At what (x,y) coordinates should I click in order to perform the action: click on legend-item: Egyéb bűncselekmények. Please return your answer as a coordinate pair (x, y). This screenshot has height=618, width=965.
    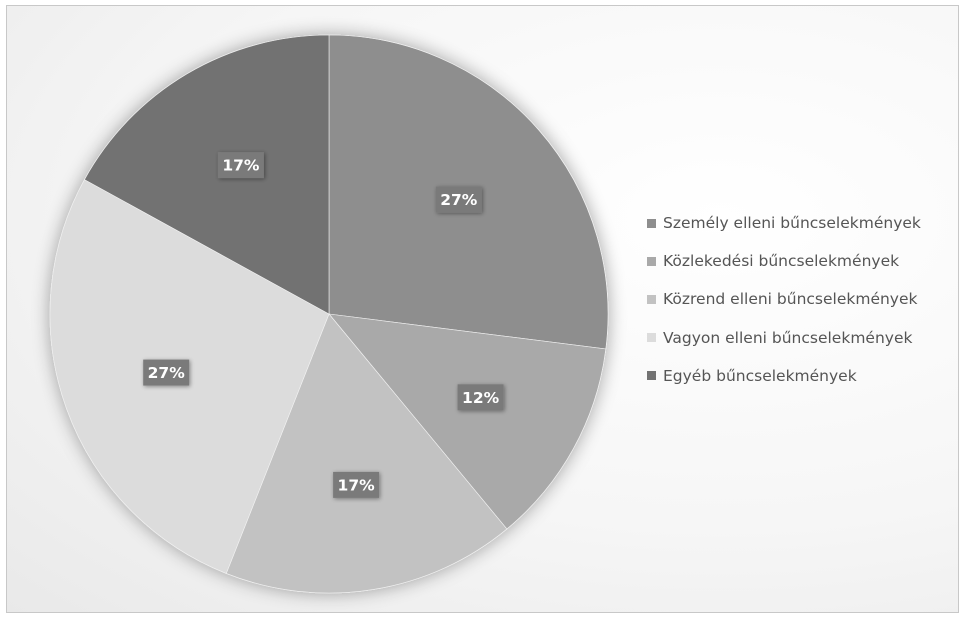
    Looking at the image, I should click on (802, 376).